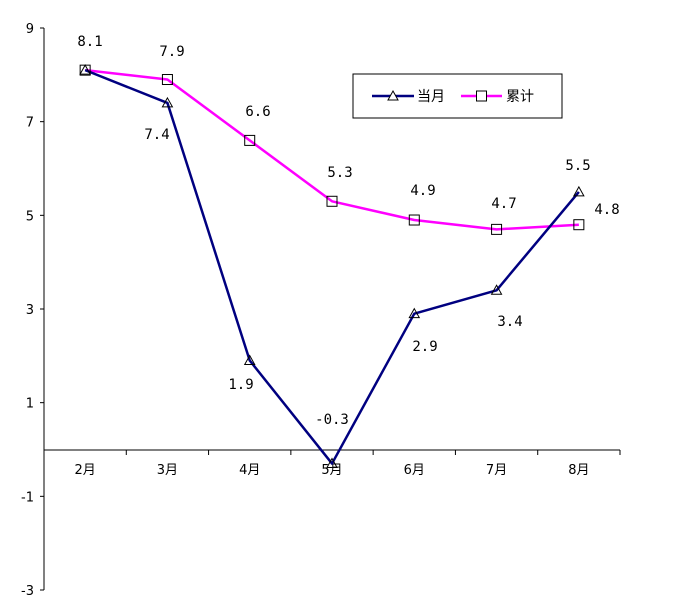 This screenshot has width=697, height=607. What do you see at coordinates (30, 123) in the screenshot?
I see `y-tick-label: 7` at bounding box center [30, 123].